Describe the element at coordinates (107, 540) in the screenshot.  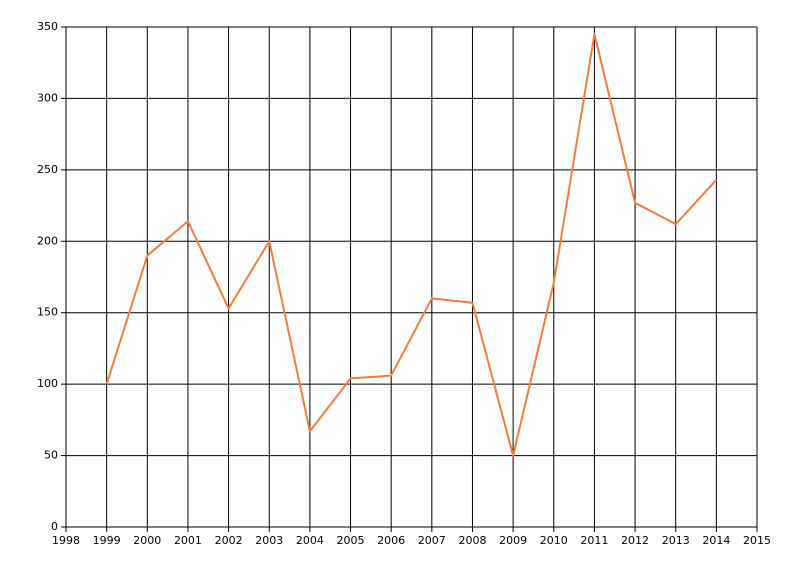
I see `x-tick-label: 1999` at that location.